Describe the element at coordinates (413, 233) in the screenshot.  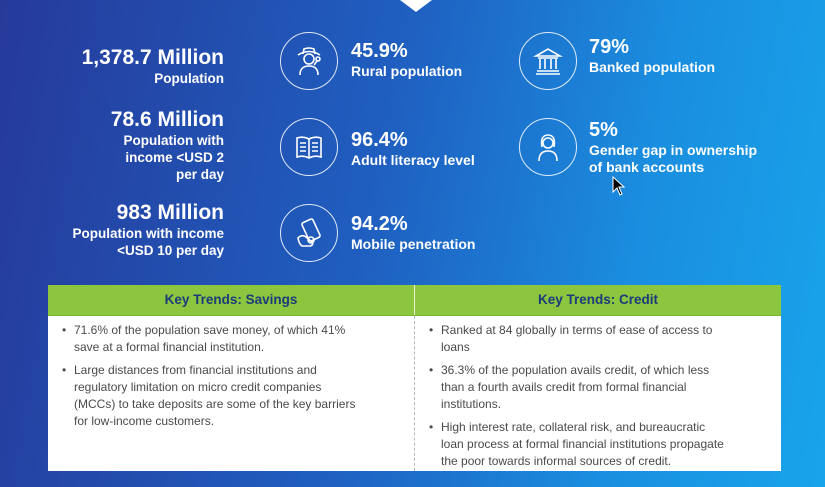
I see `stat-mobile: 94.2% Mobile penetration` at that location.